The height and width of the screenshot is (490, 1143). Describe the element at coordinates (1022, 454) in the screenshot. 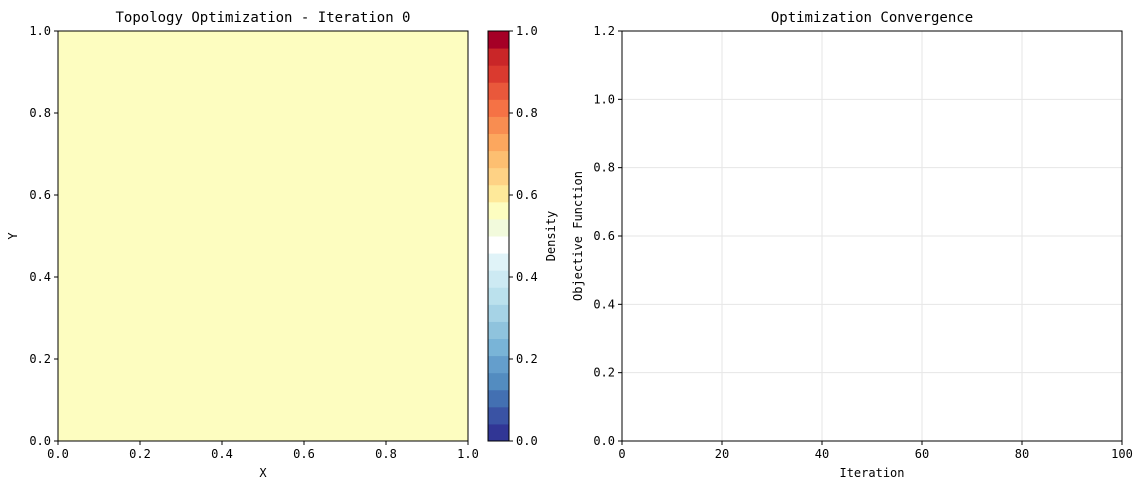

I see `x-tick-label: 80` at that location.